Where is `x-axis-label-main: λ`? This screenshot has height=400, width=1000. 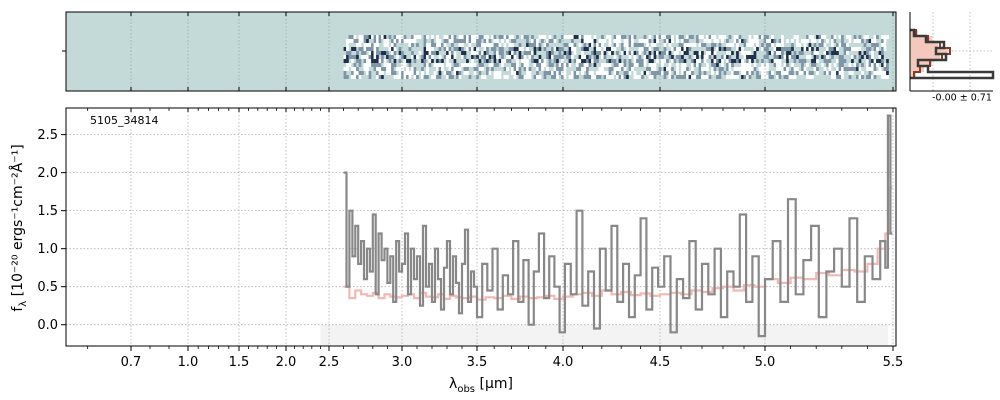
x-axis-label-main: λ is located at coordinates (453, 384).